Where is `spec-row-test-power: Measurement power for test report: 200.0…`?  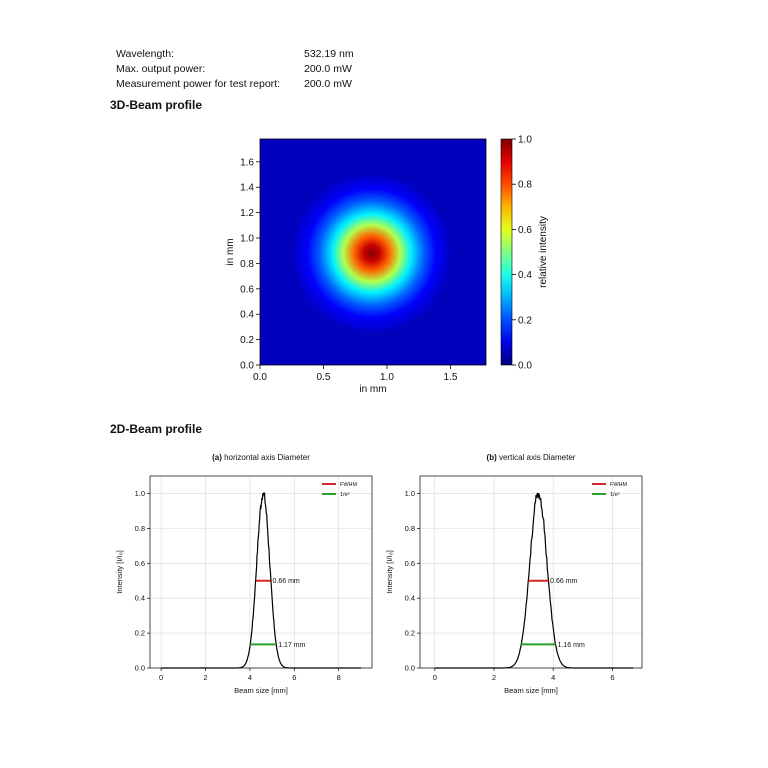 spec-row-test-power: Measurement power for test report: 200.0… is located at coordinates (235, 84).